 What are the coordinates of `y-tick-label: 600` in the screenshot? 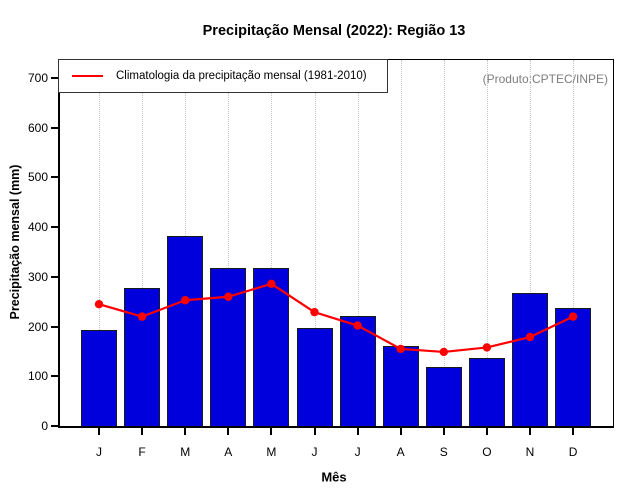 It's located at (37, 127).